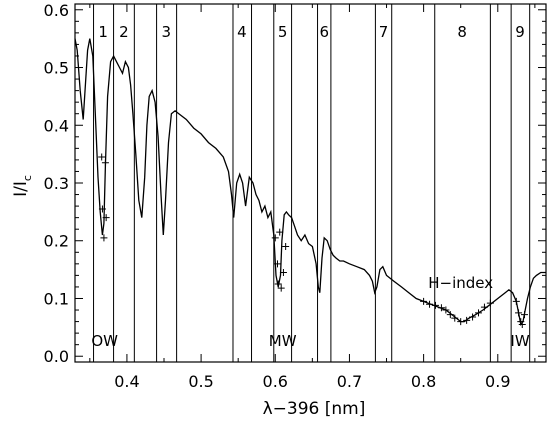 This screenshot has width=550, height=422. I want to click on x-tick-label-5: 0.9, so click(497, 381).